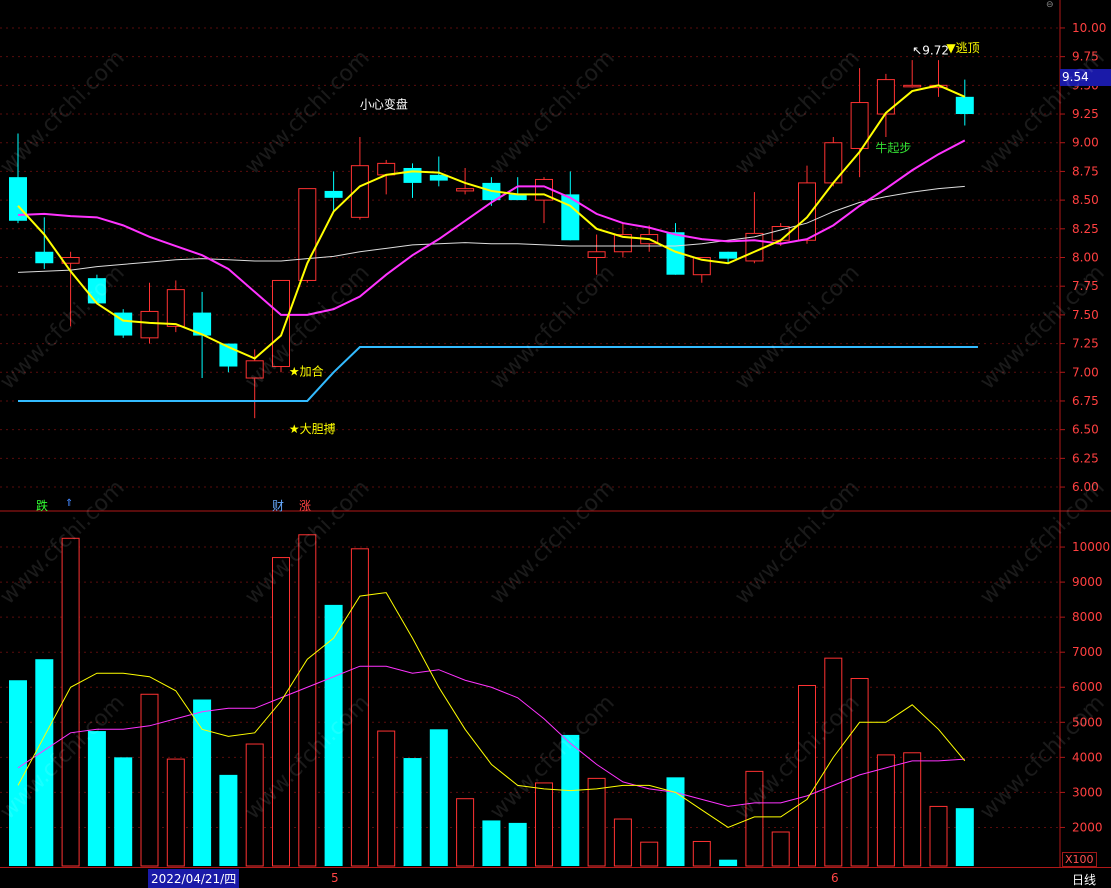  I want to click on volume-tick-label: 10000, so click(1091, 547).